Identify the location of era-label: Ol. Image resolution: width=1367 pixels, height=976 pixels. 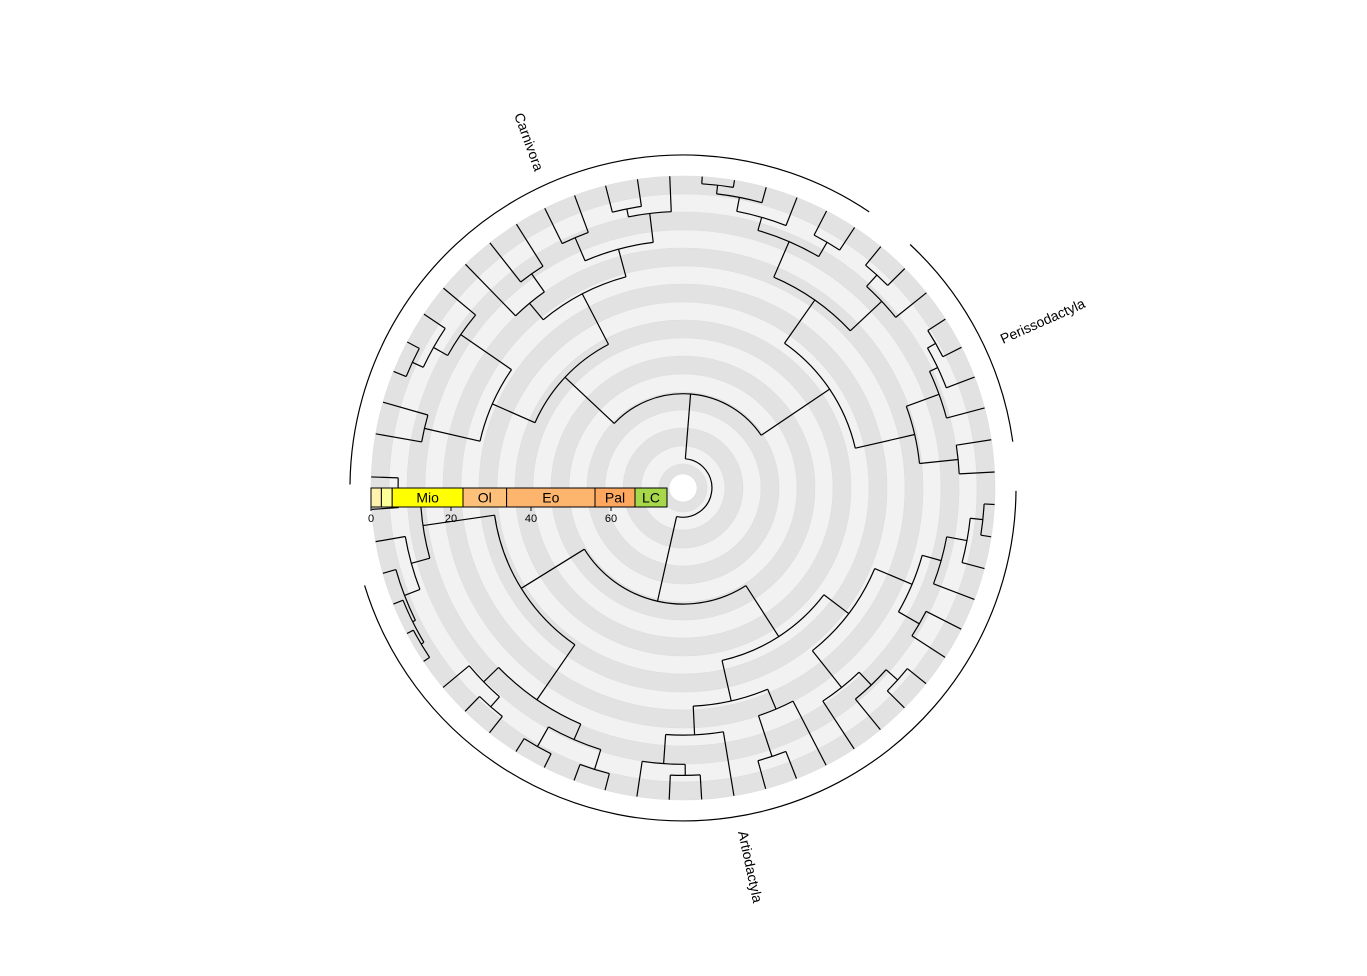
(485, 498).